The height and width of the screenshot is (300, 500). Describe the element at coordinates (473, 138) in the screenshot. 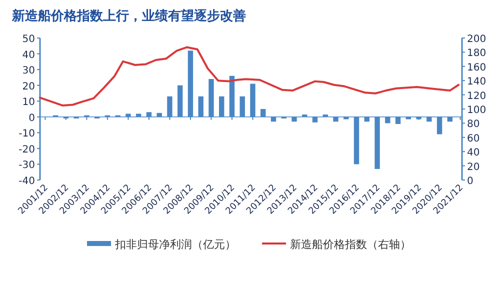

I see `y2-tick-label: 60` at that location.